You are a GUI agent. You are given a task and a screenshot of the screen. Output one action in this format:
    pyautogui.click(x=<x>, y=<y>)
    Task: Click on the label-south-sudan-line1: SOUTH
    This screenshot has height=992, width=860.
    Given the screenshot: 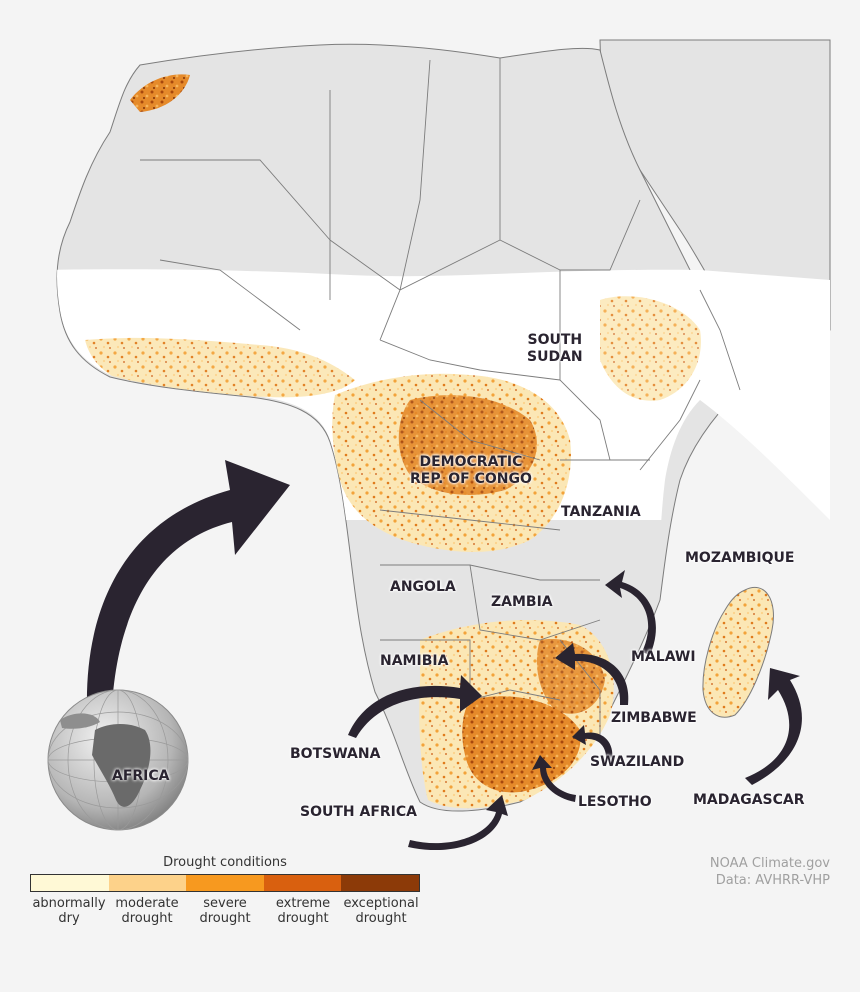 What is the action you would take?
    pyautogui.click(x=555, y=340)
    